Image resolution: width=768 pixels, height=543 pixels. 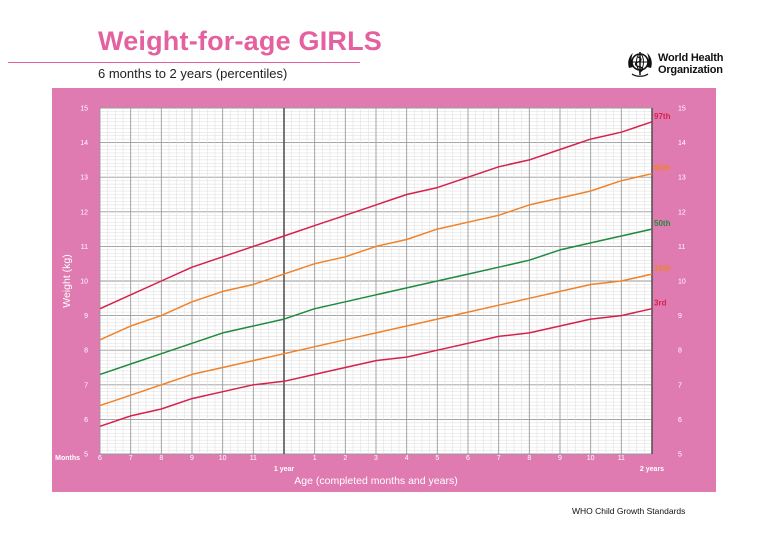 What do you see at coordinates (86, 455) in the screenshot?
I see `y-tick-label-left: 5` at bounding box center [86, 455].